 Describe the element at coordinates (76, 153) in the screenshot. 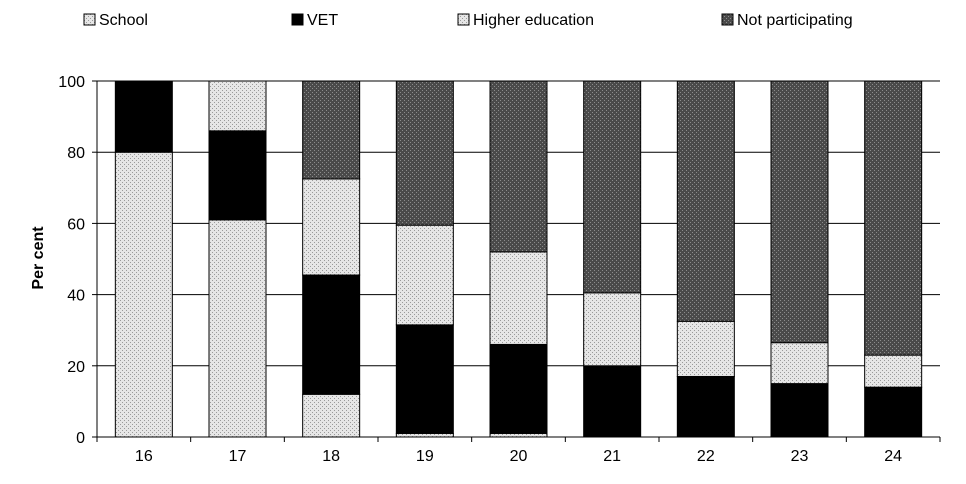

I see `y-tick-label: 80` at that location.